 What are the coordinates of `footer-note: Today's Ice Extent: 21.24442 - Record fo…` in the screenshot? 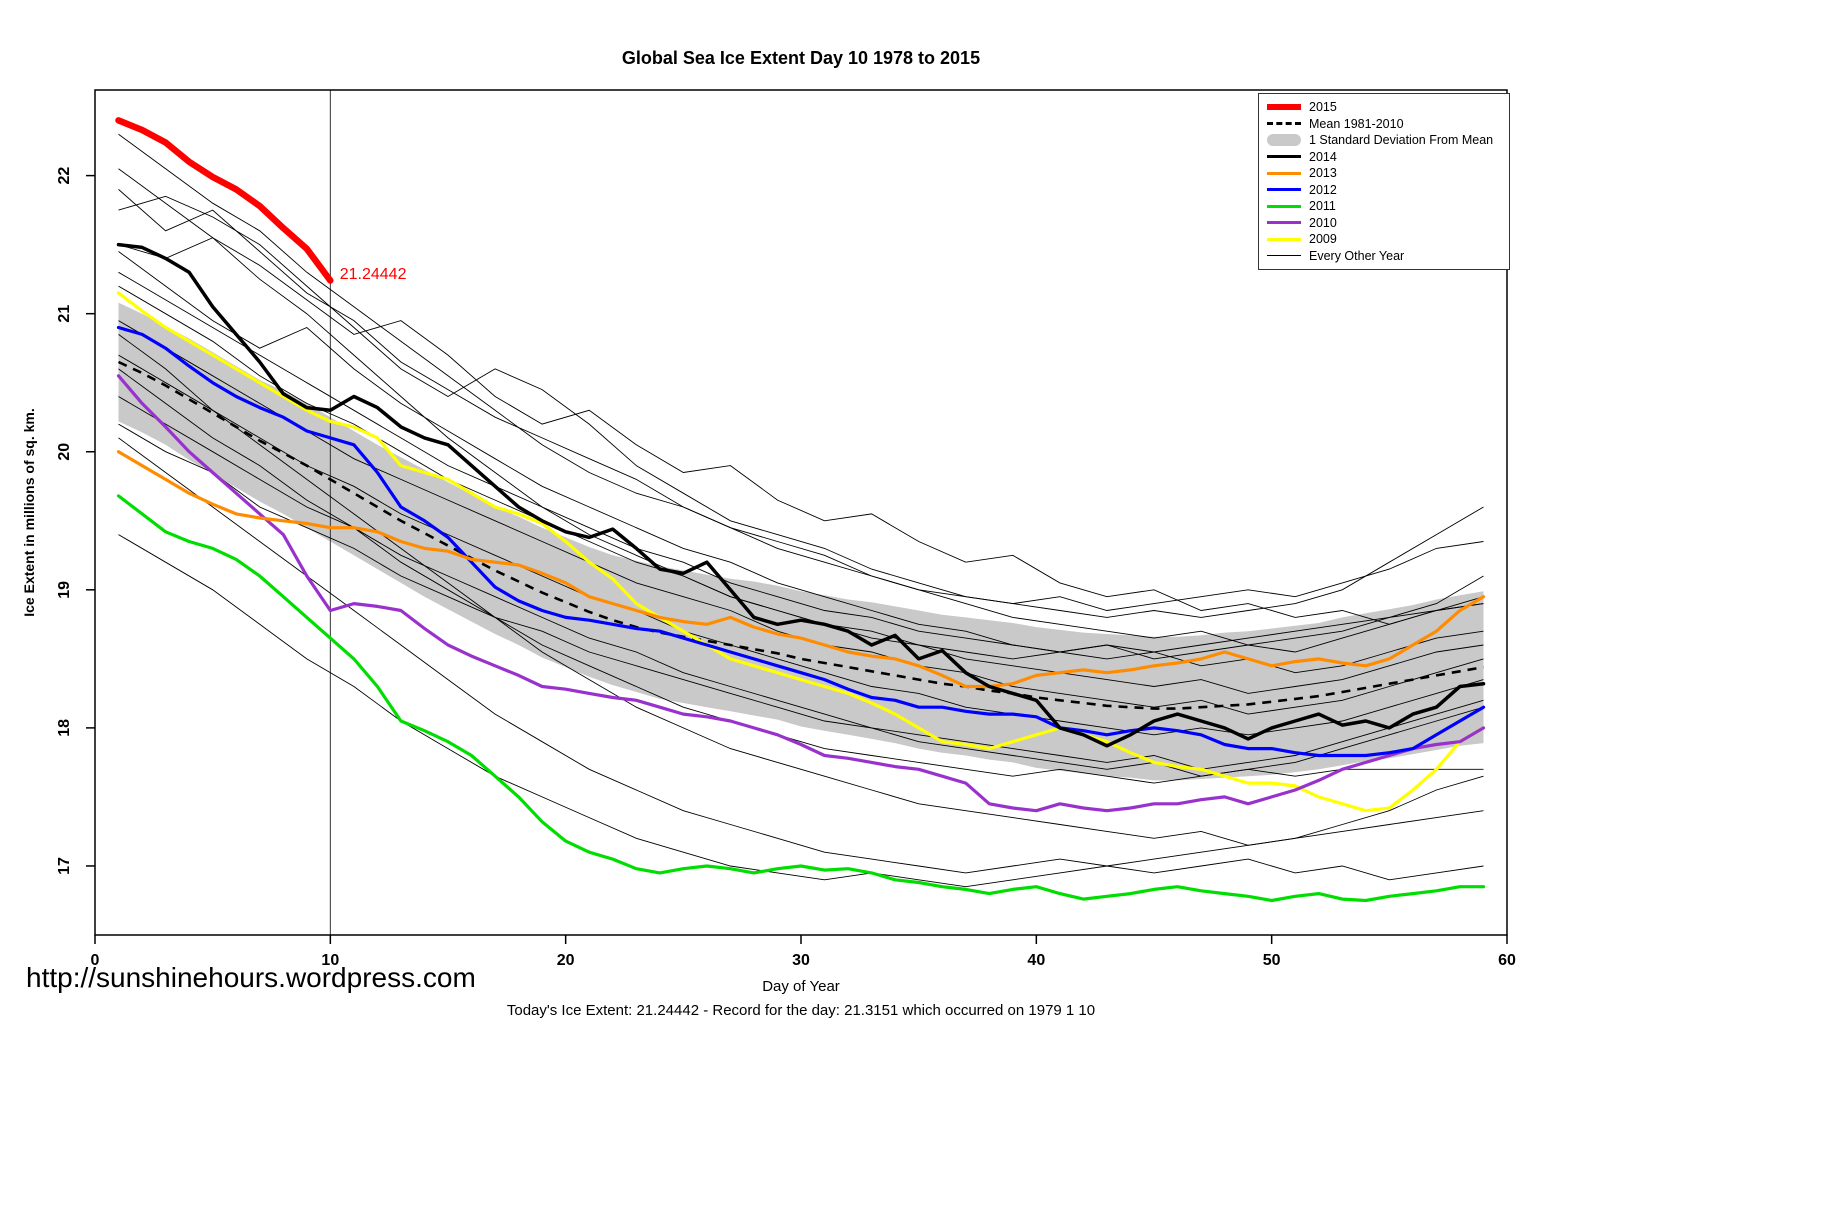 It's located at (801, 1010).